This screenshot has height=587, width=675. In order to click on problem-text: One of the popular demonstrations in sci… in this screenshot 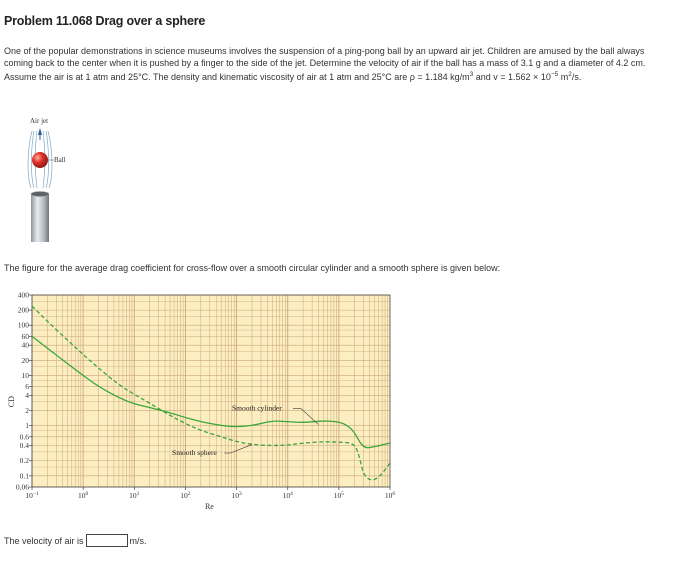, I will do `click(325, 64)`.